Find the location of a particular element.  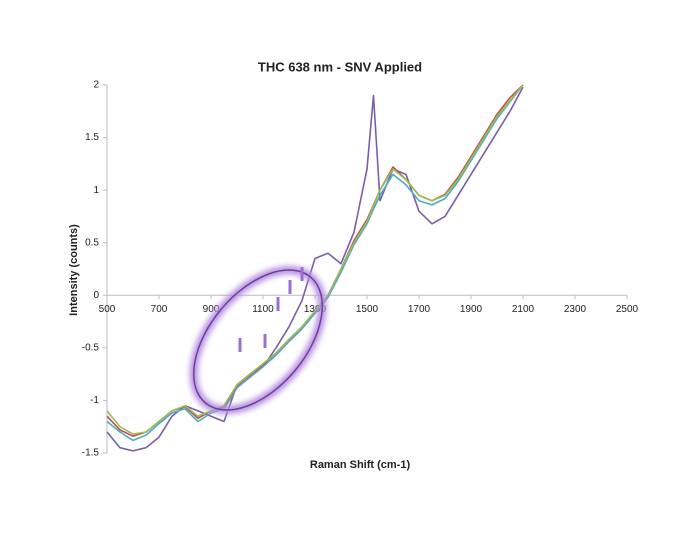

y-tick-label: 1.5 is located at coordinates (92, 137).